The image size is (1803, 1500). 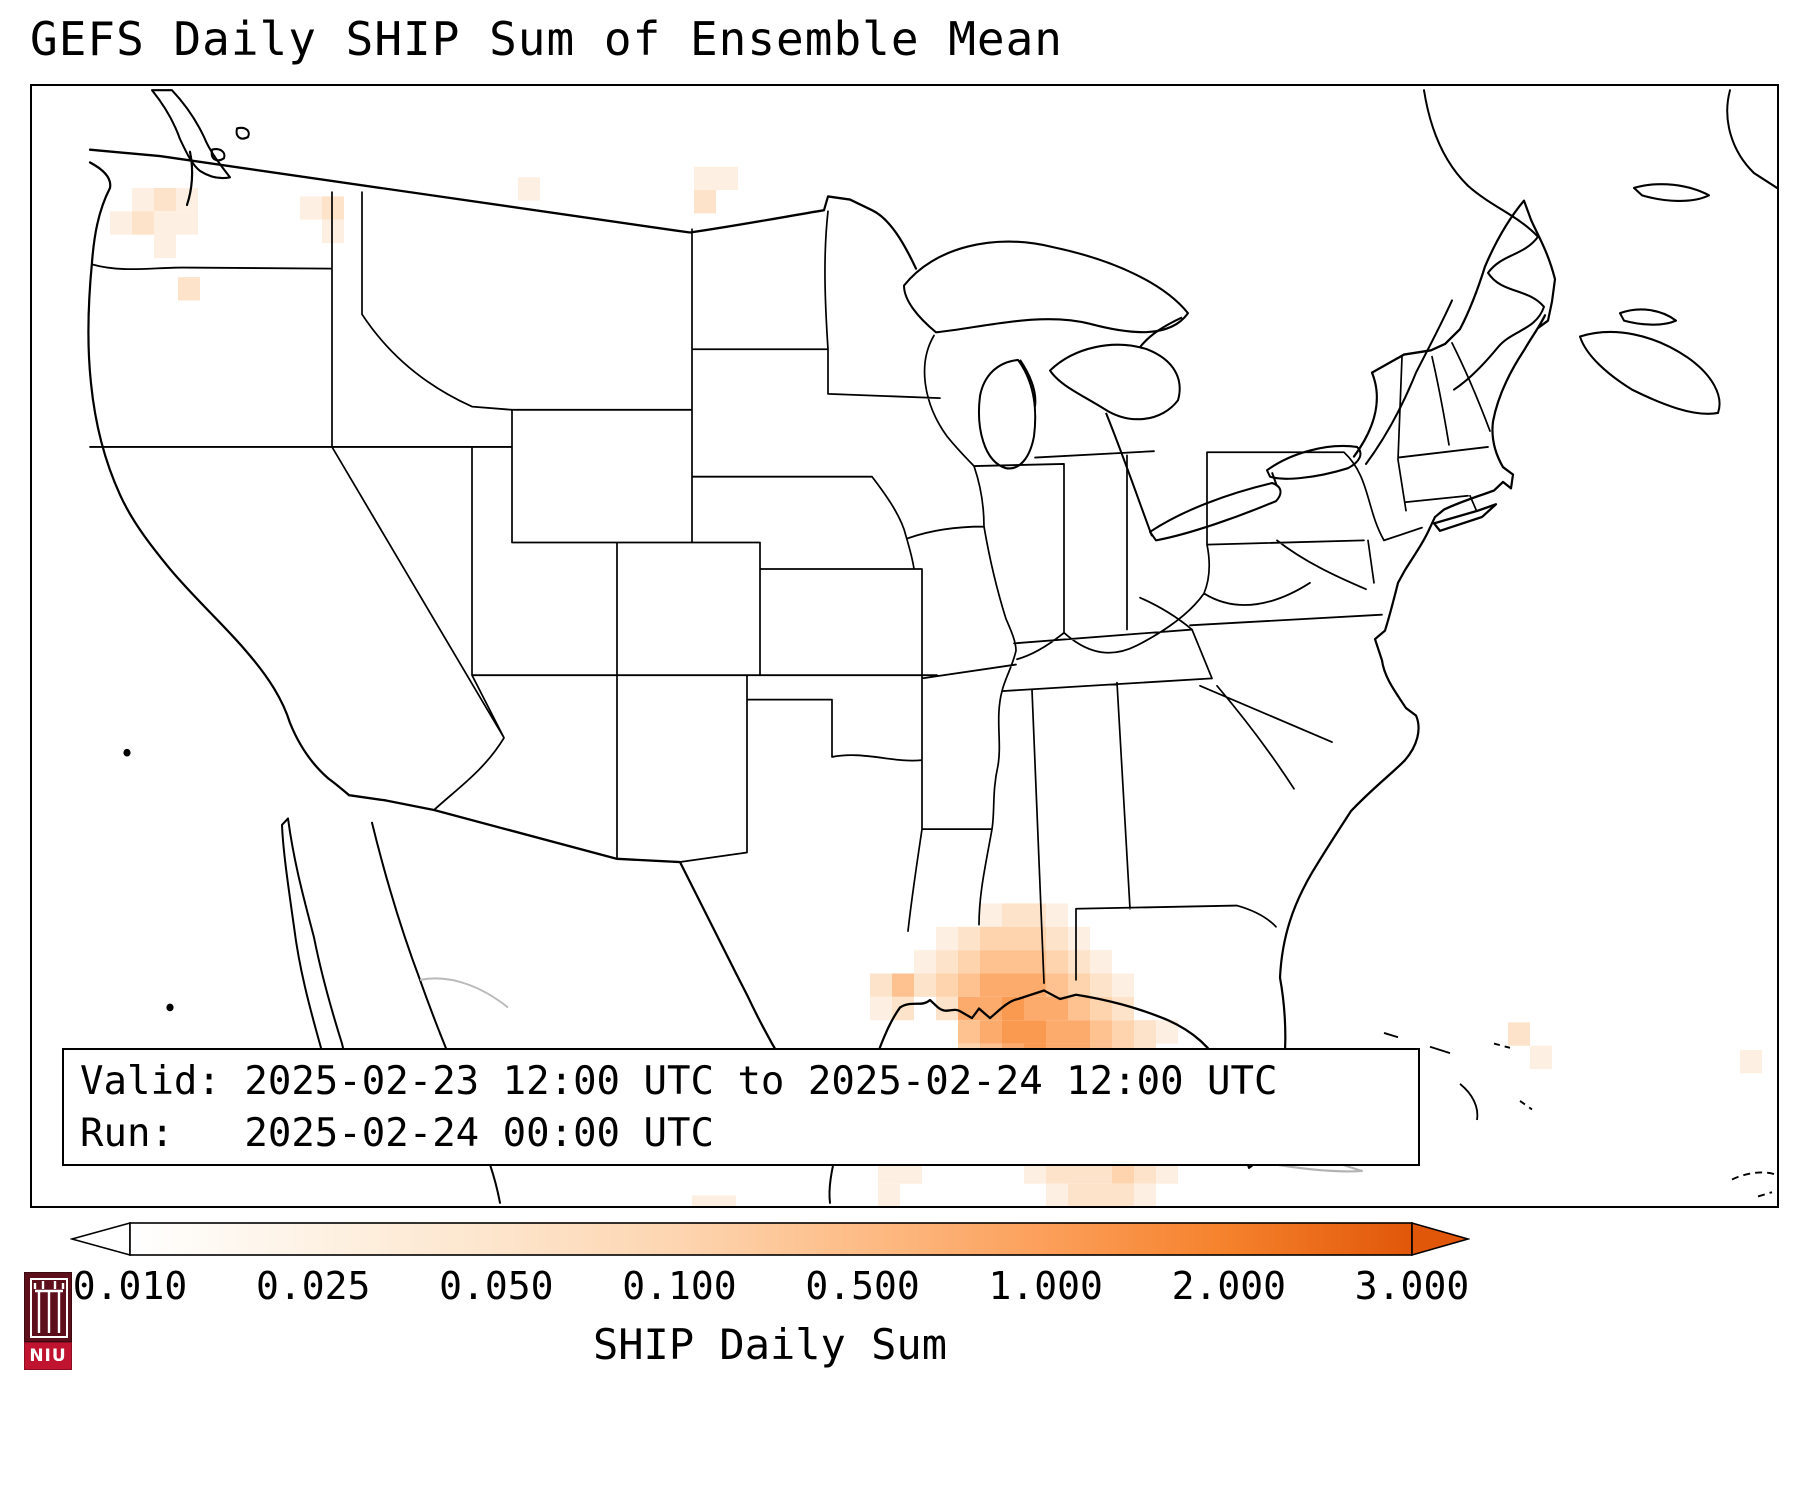 What do you see at coordinates (48, 1307) in the screenshot?
I see `niu-shield-icon` at bounding box center [48, 1307].